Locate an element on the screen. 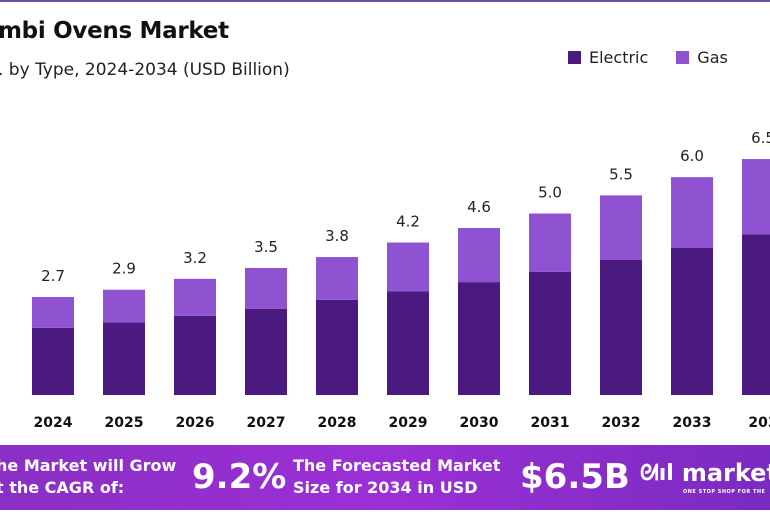 The height and width of the screenshot is (515, 770). total-label: 5.5 is located at coordinates (621, 174).